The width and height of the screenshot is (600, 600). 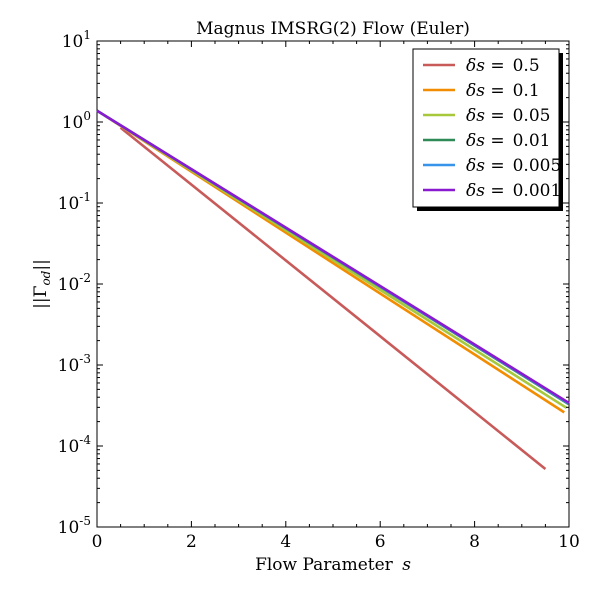 I want to click on legend-label-value: 0.005, so click(x=537, y=166).